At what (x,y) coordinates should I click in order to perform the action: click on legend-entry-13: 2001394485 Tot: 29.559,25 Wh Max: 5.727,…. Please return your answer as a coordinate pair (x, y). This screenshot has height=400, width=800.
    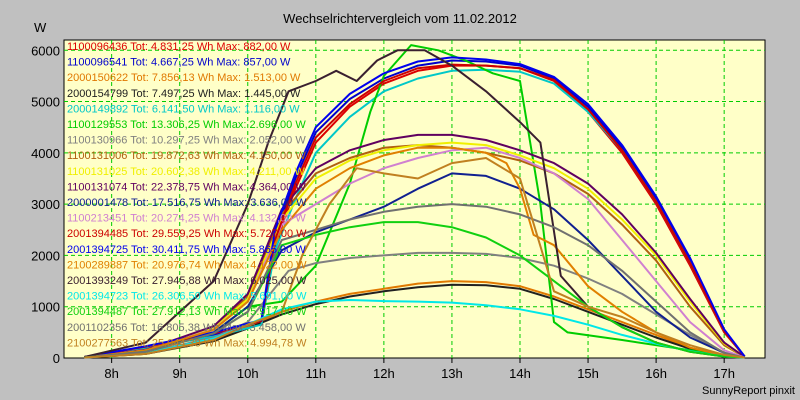
    Looking at the image, I should click on (187, 234).